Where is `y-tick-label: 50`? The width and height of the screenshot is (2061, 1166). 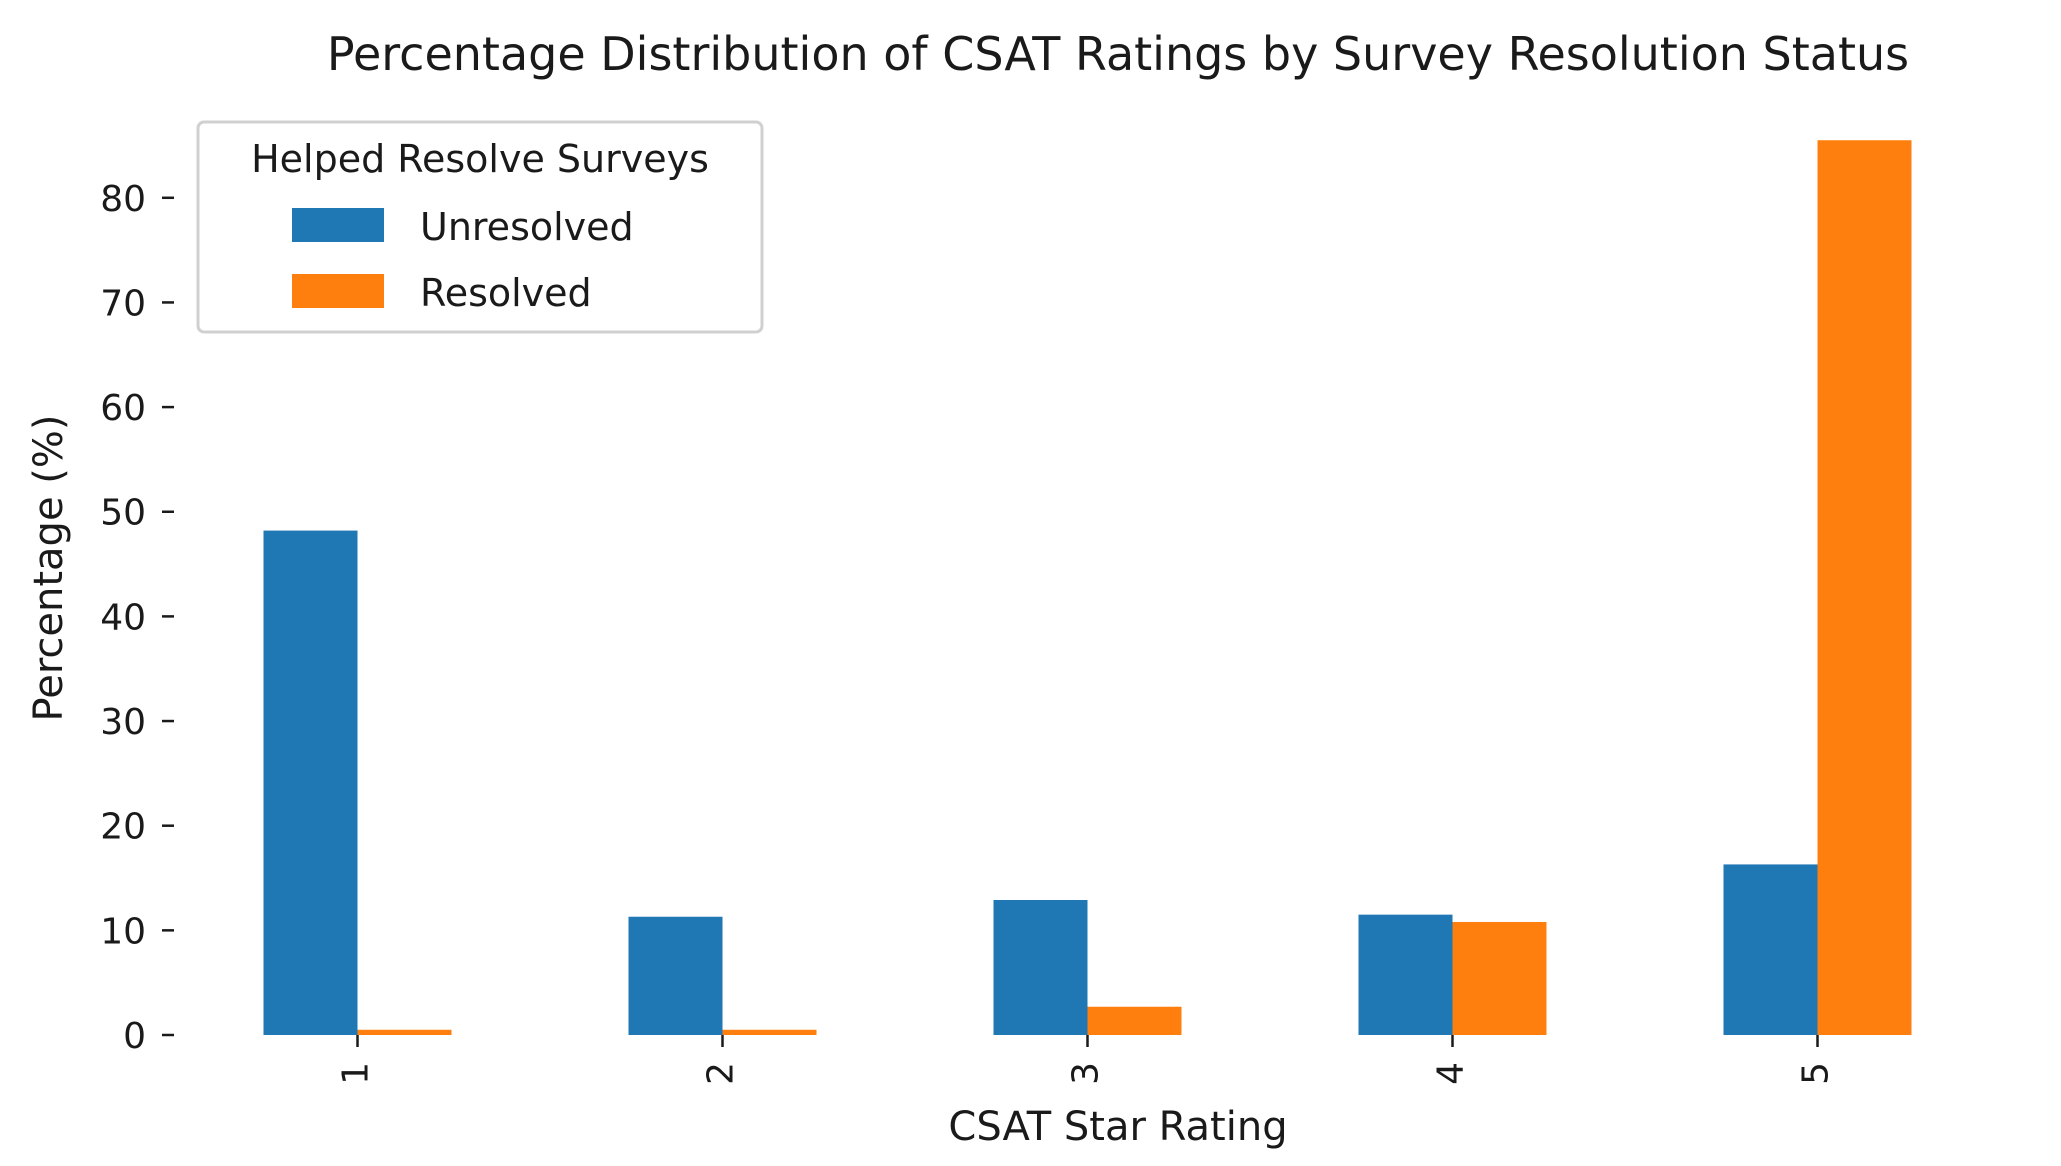
y-tick-label: 50 is located at coordinates (123, 513).